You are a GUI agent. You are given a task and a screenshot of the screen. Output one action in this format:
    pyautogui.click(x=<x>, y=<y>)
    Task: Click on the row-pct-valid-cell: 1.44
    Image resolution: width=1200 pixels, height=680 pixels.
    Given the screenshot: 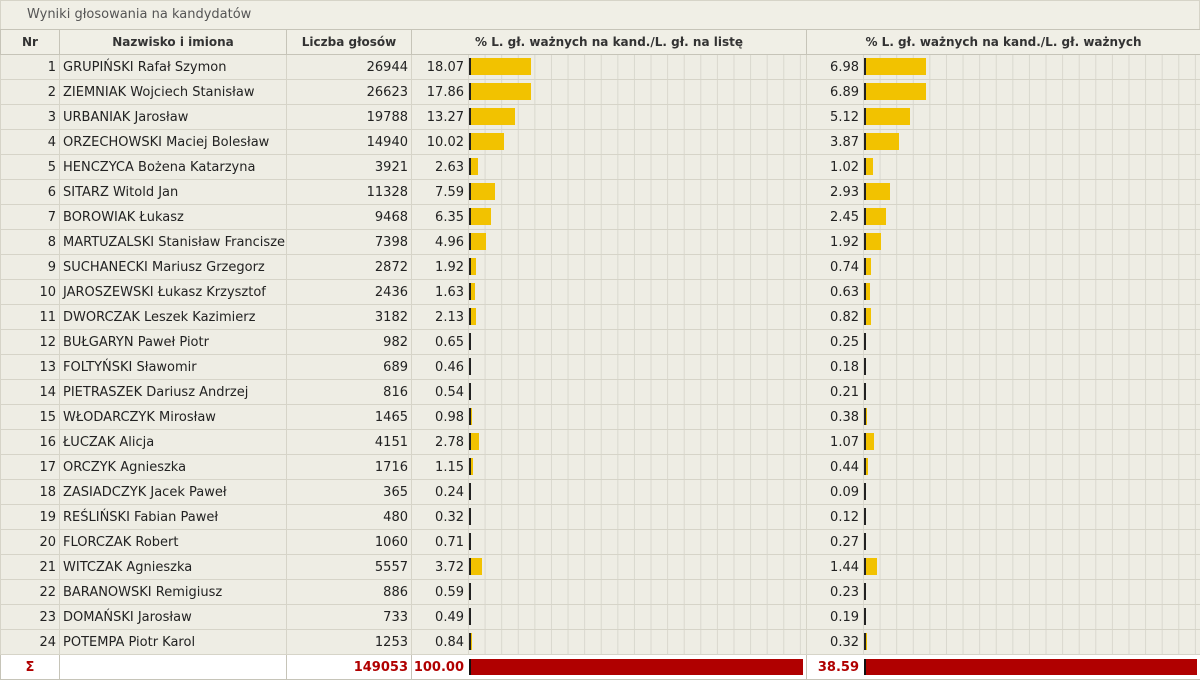 What is the action you would take?
    pyautogui.click(x=1003, y=567)
    